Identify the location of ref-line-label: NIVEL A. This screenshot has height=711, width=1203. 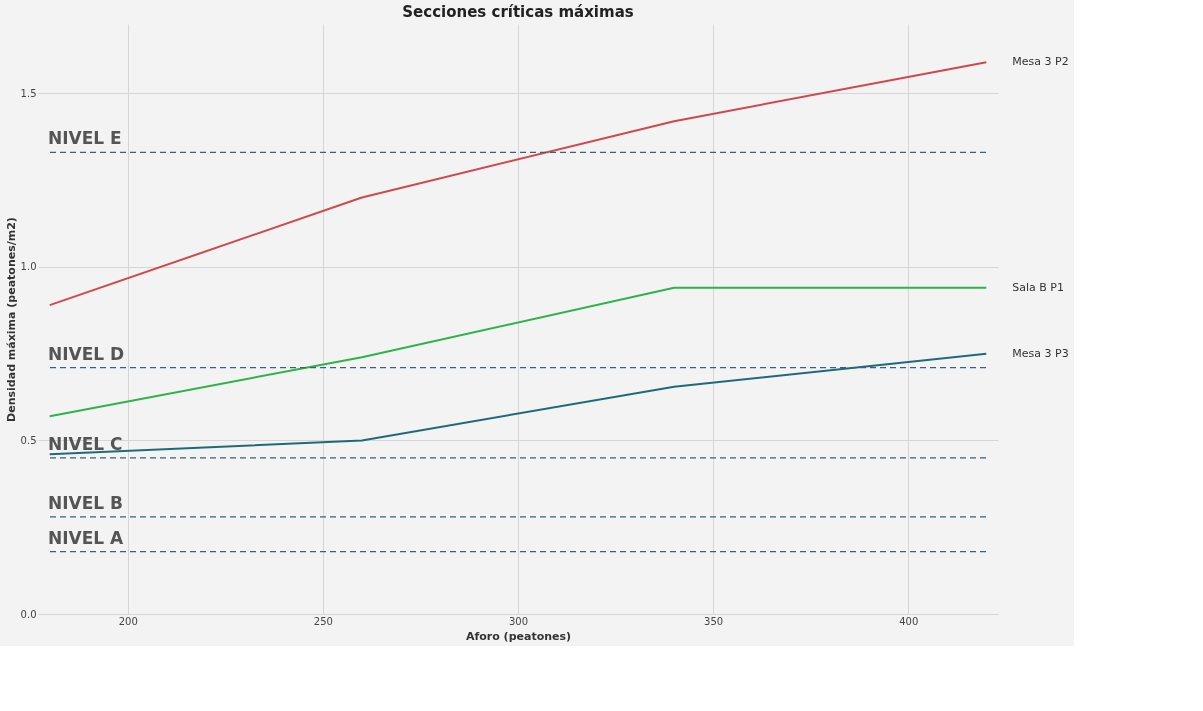
(86, 537).